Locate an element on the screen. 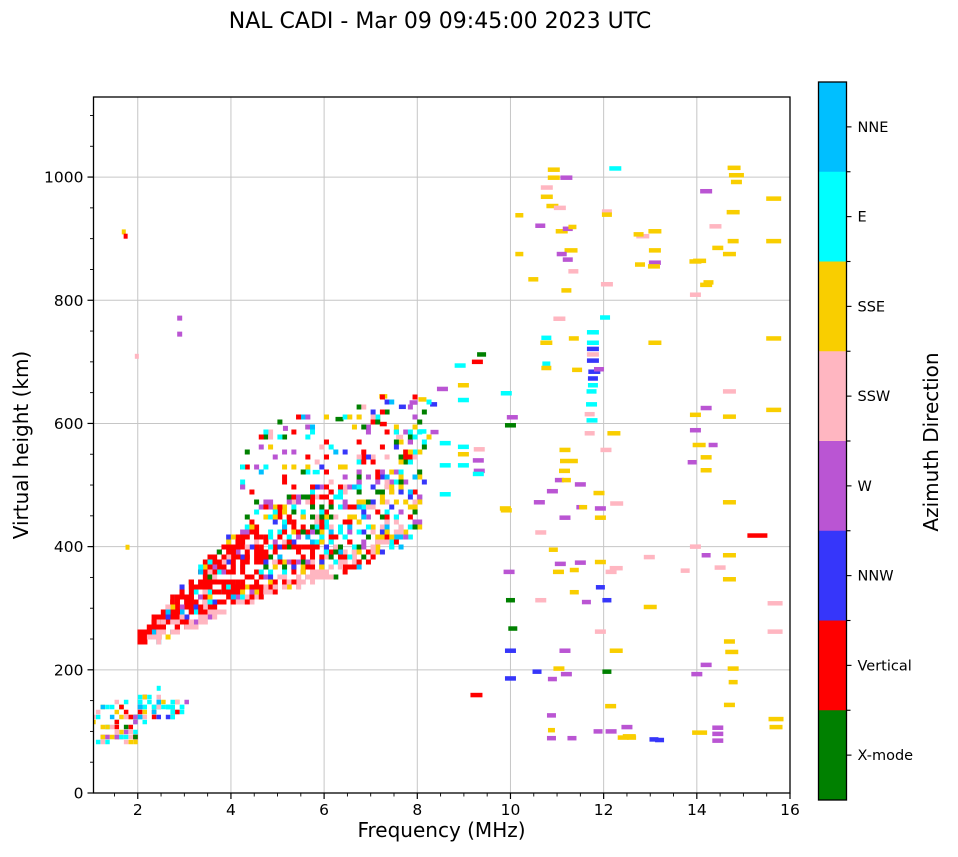 This screenshot has width=958, height=857. colorbar-segment-nne is located at coordinates (832, 127).